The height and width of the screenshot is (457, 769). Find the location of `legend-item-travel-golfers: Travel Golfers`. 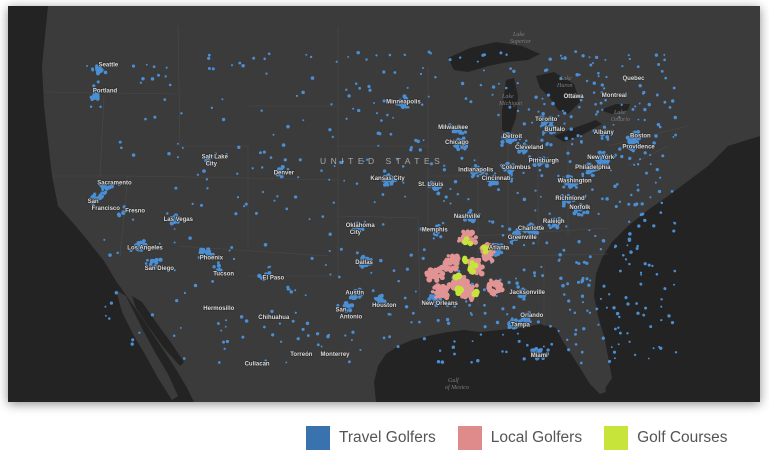

legend-item-travel-golfers: Travel Golfers is located at coordinates (371, 438).